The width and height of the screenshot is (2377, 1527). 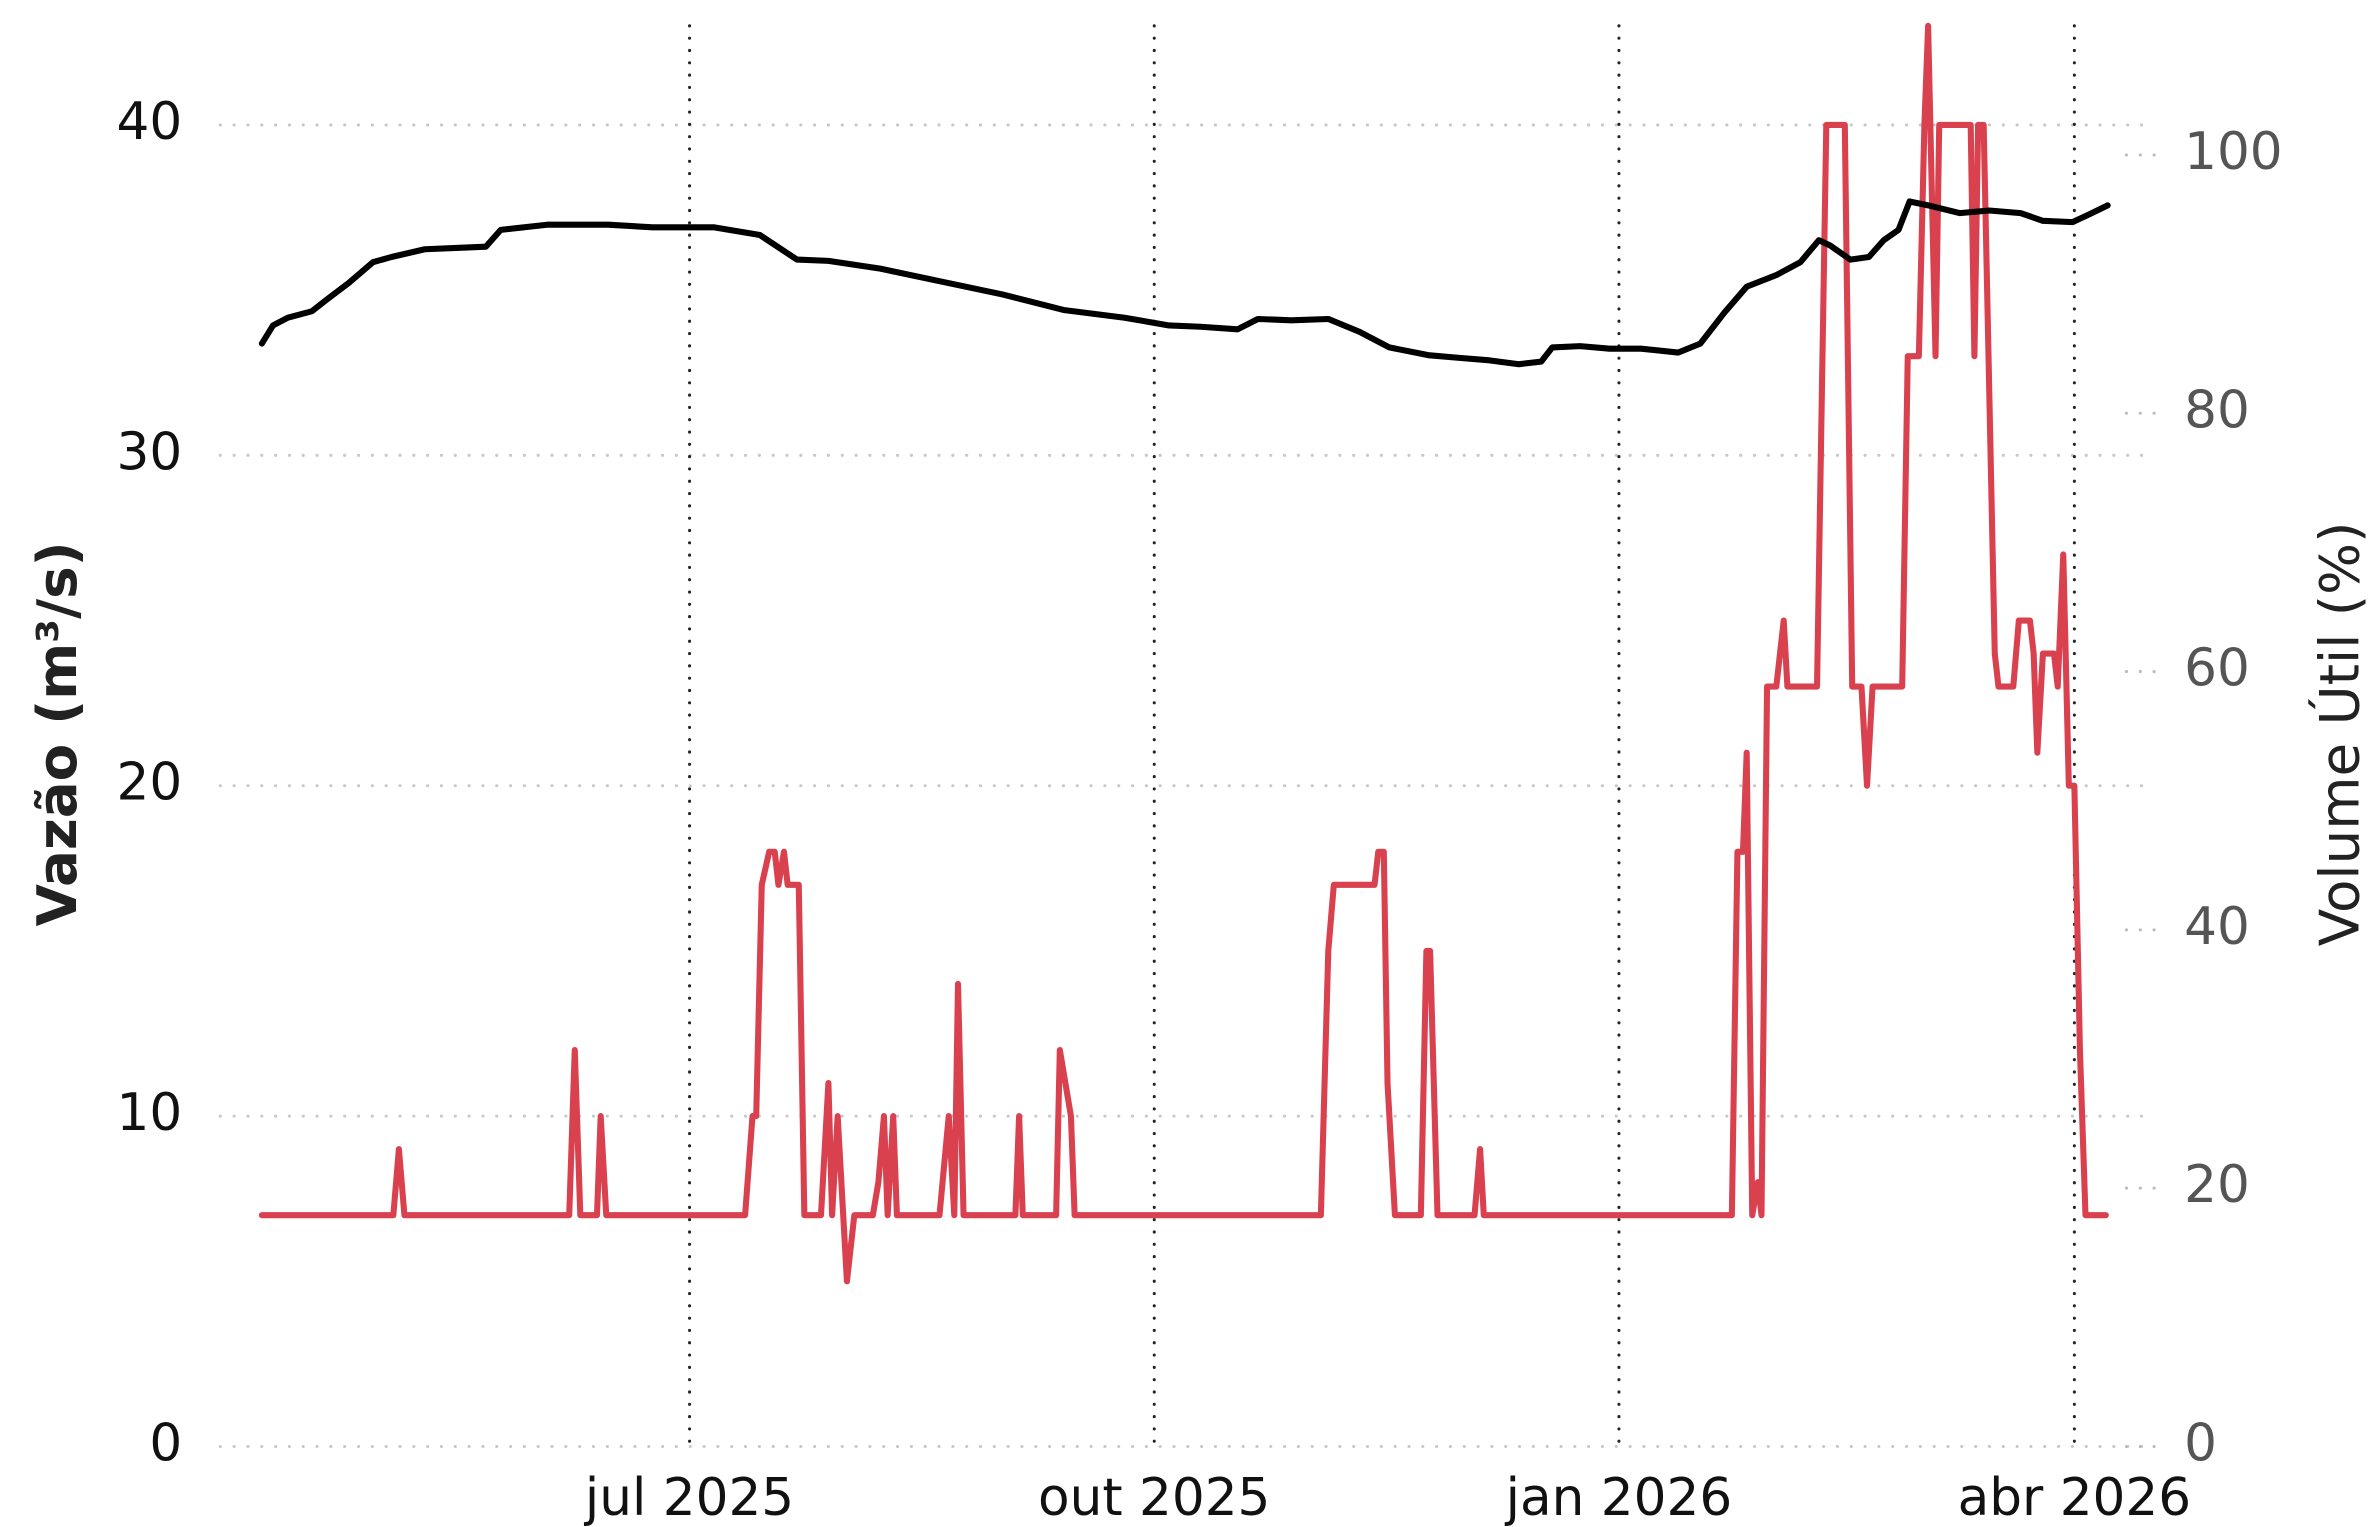 I want to click on x-tick-label: jul 2025, so click(x=689, y=1497).